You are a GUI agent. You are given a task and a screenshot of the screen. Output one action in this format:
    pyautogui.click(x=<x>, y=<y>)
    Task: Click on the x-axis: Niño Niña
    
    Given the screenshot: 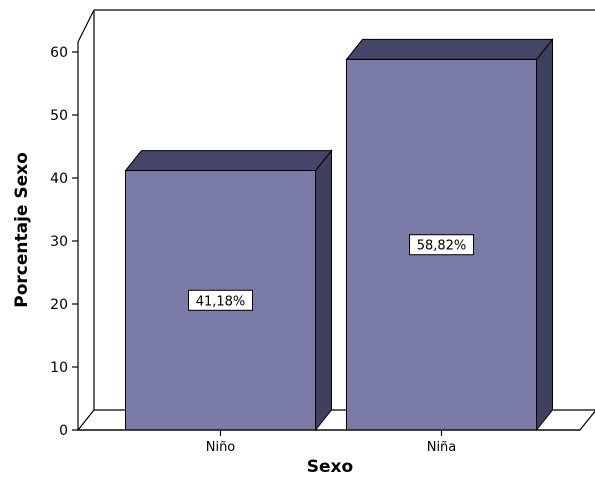 What is the action you would take?
    pyautogui.click(x=329, y=442)
    